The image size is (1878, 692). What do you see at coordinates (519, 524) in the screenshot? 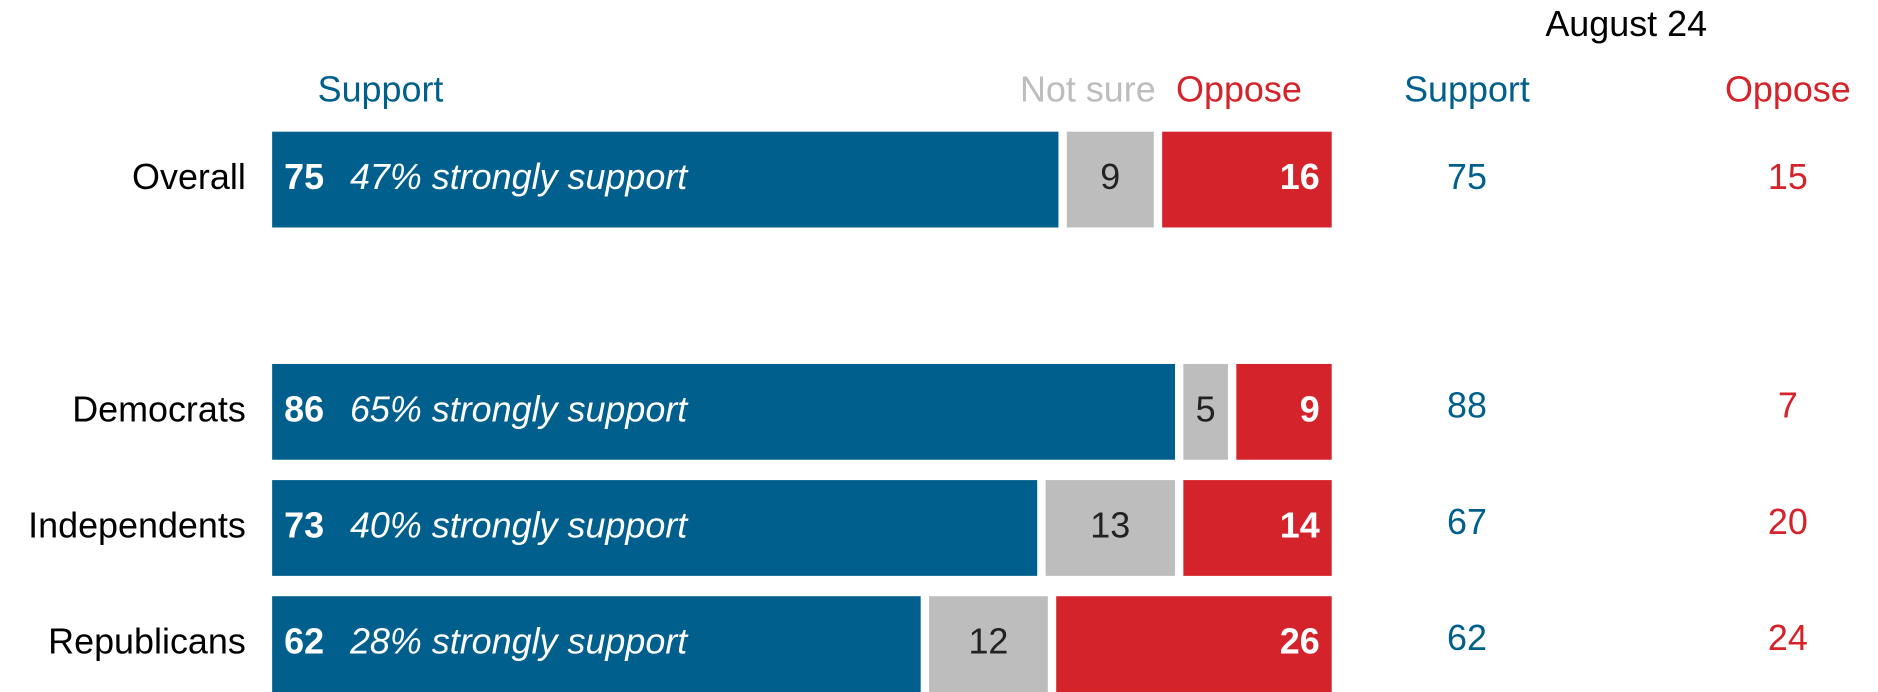
I see `annotation: 40% strongly support` at bounding box center [519, 524].